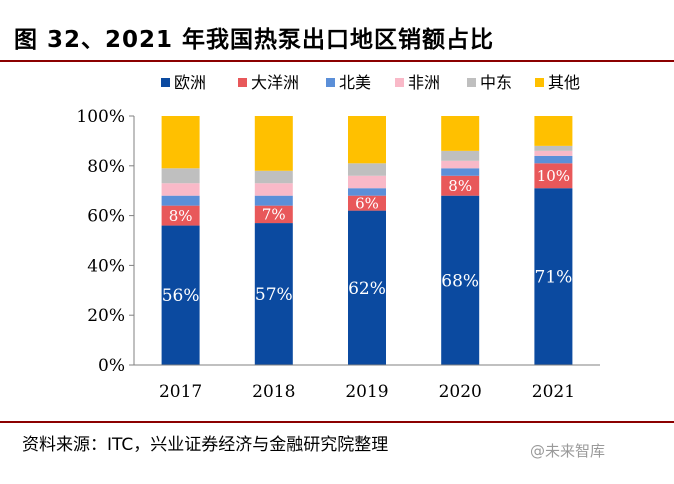 The width and height of the screenshot is (674, 484). I want to click on y-tick-label: 0%, so click(111, 366).